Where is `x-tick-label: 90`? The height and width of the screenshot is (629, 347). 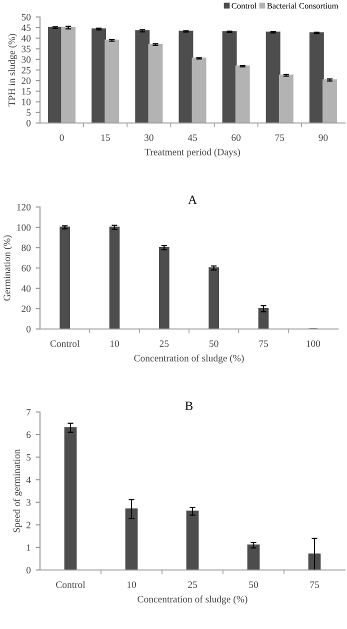
x-tick-label: 90 is located at coordinates (323, 137).